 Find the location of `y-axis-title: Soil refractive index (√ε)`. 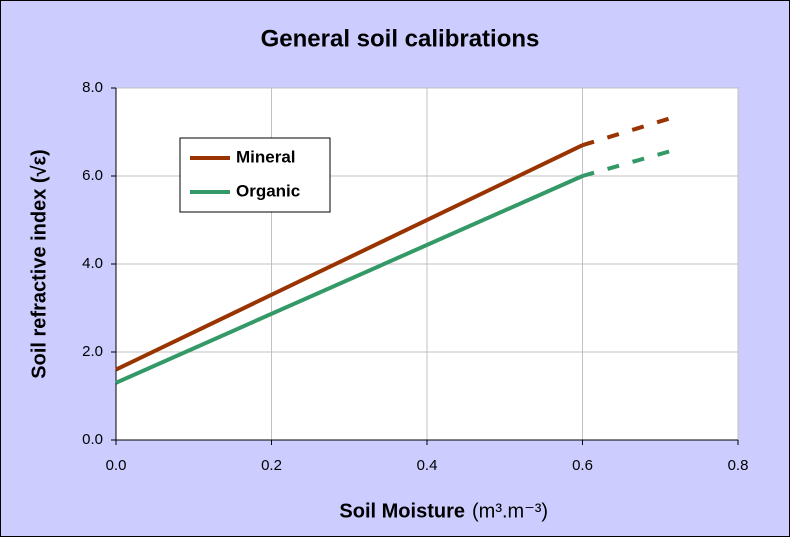

y-axis-title: Soil refractive index (√ε) is located at coordinates (39, 263).